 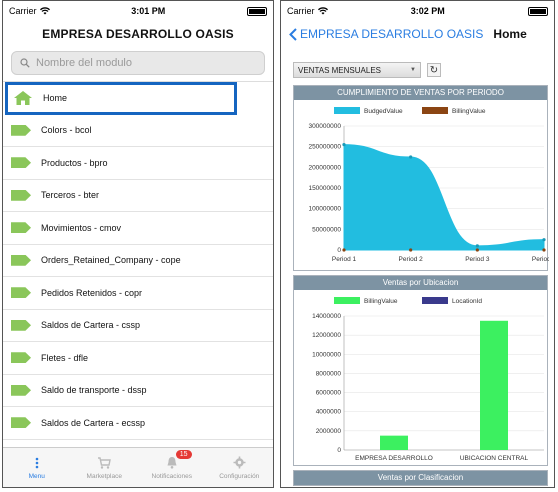 I want to click on cart-icon, so click(x=104, y=463).